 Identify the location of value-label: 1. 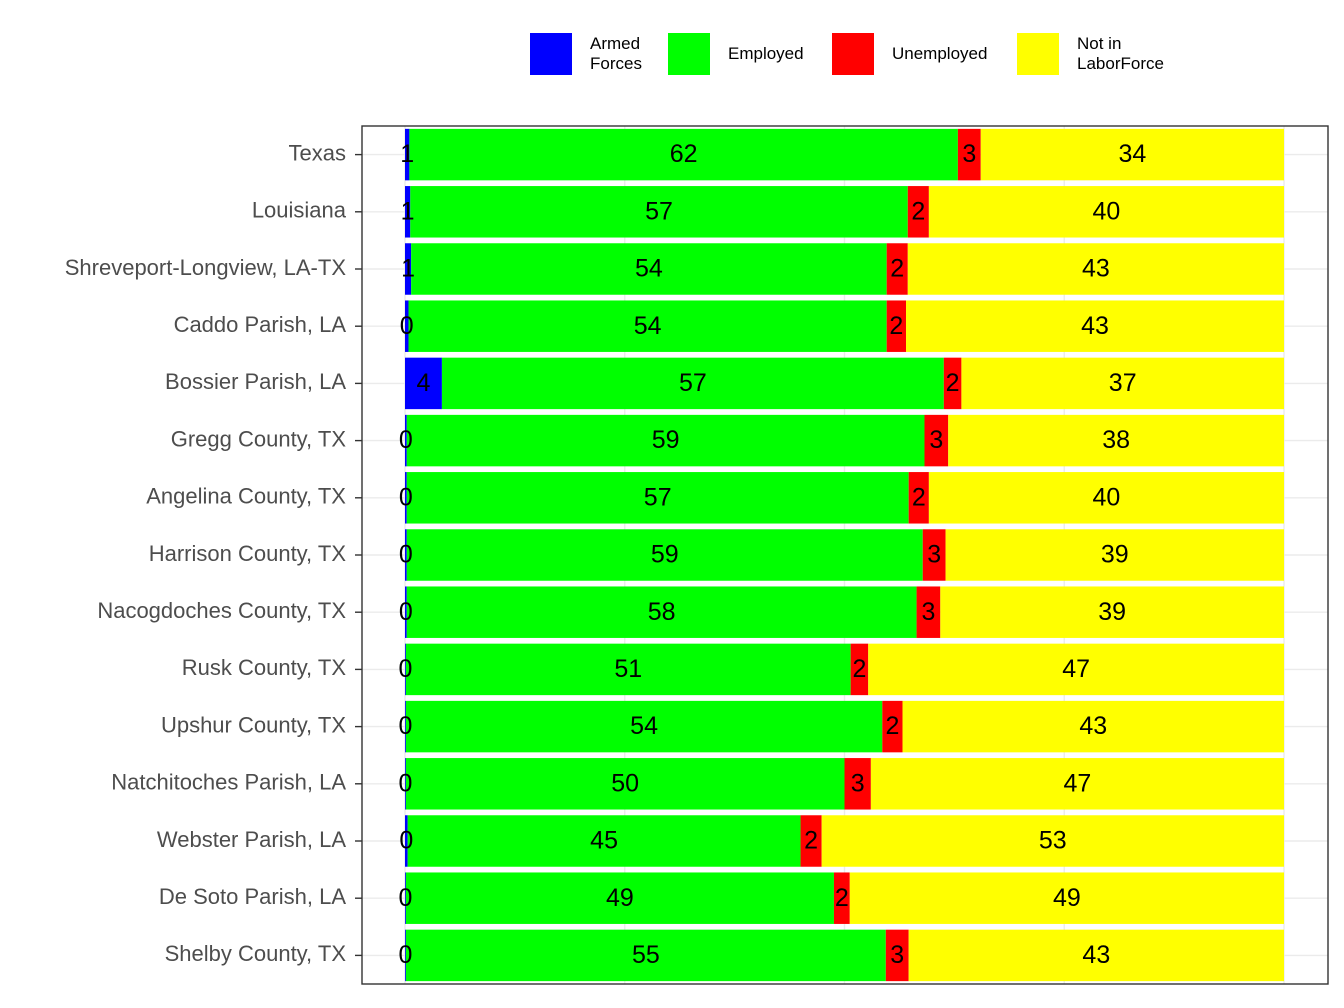
(408, 269).